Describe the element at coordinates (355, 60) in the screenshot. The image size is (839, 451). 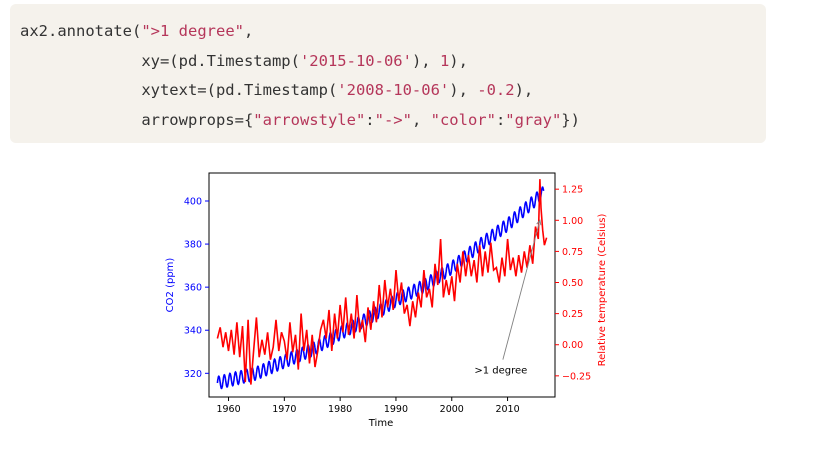
I see `code-token: '2015-10-06'` at that location.